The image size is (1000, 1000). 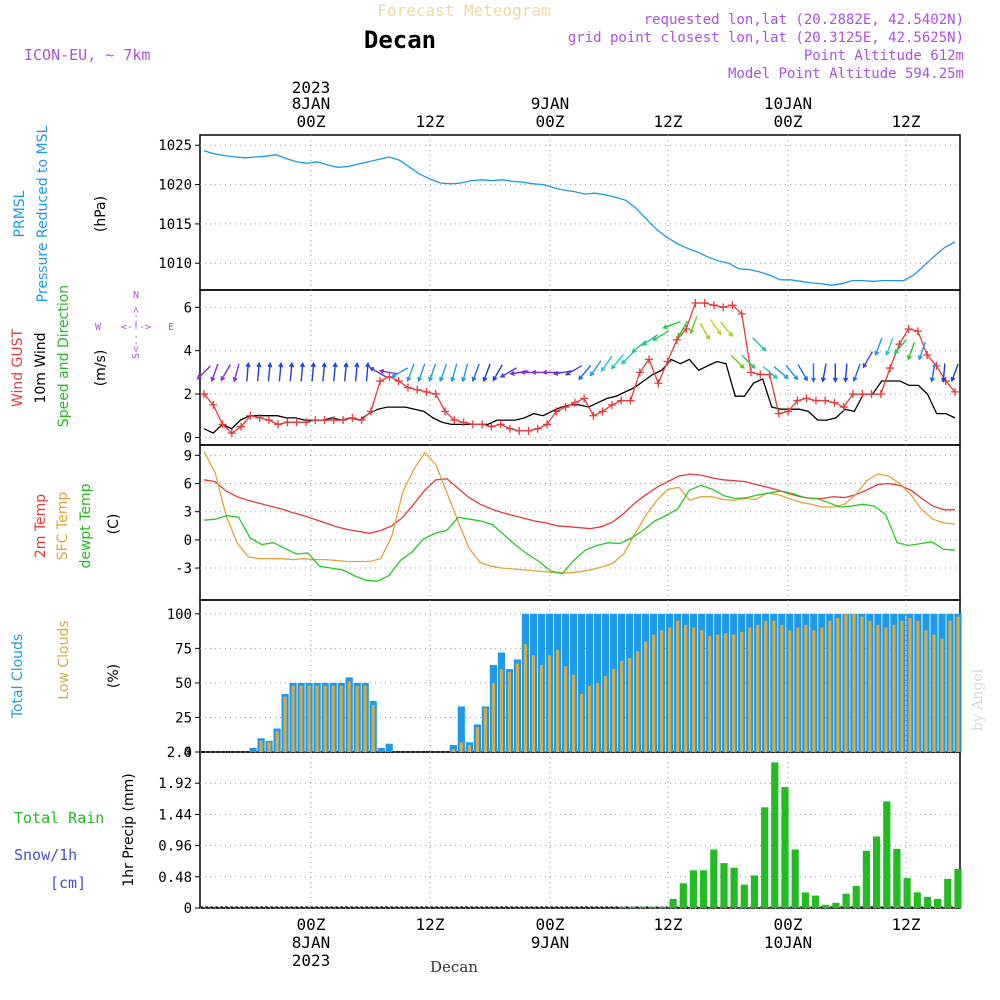 I want to click on top-axis-date: 9JAN, so click(x=550, y=103).